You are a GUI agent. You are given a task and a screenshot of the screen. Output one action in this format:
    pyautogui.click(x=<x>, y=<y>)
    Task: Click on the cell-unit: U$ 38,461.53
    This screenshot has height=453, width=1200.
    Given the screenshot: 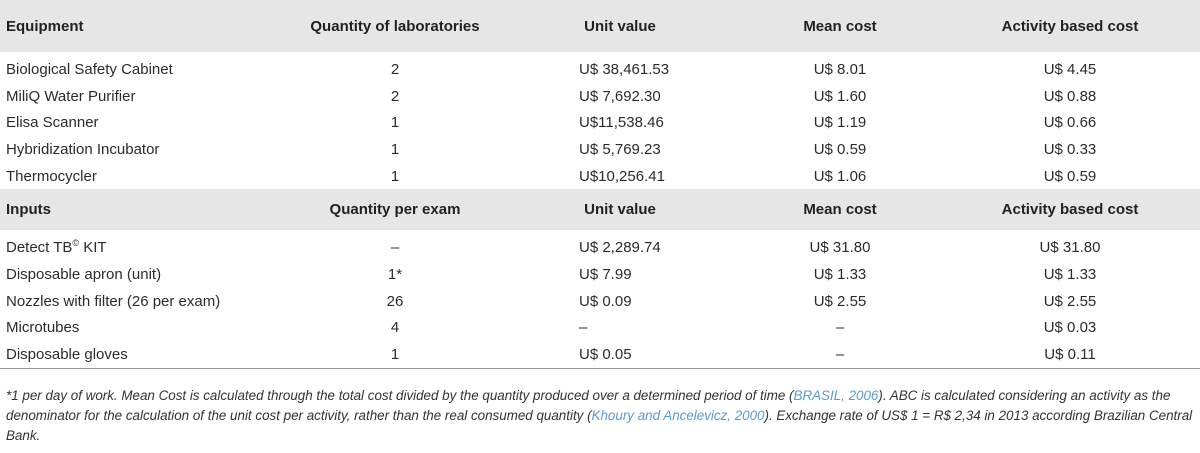 What is the action you would take?
    pyautogui.click(x=620, y=67)
    